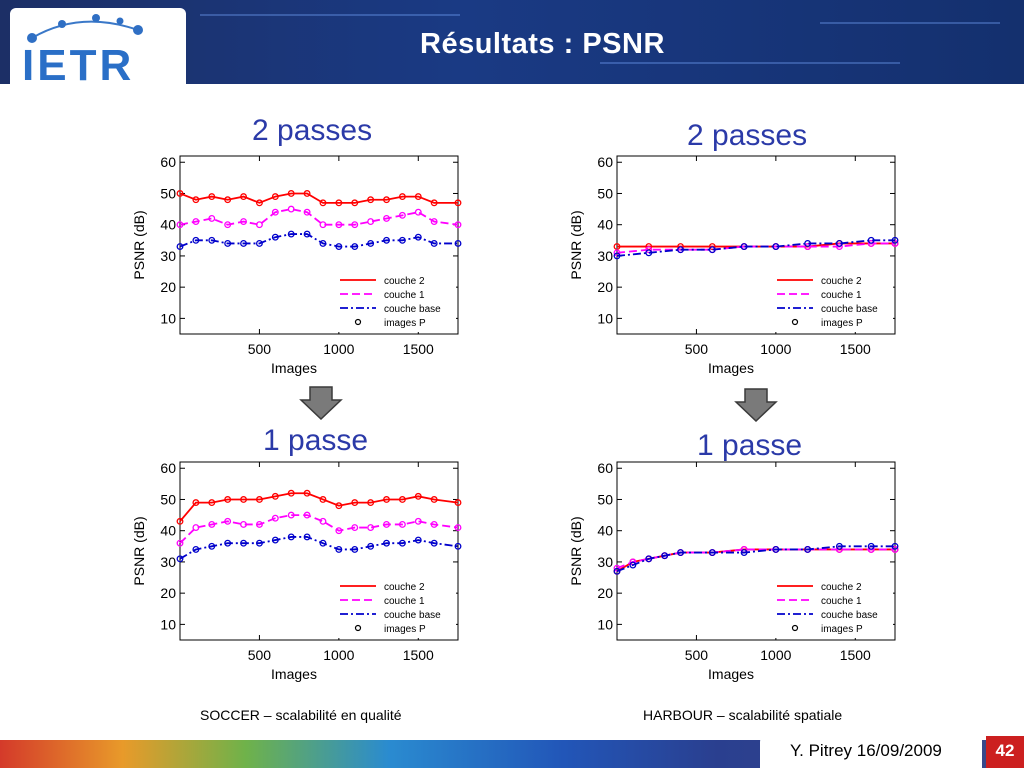  I want to click on logo-text: IETR, so click(78, 62).